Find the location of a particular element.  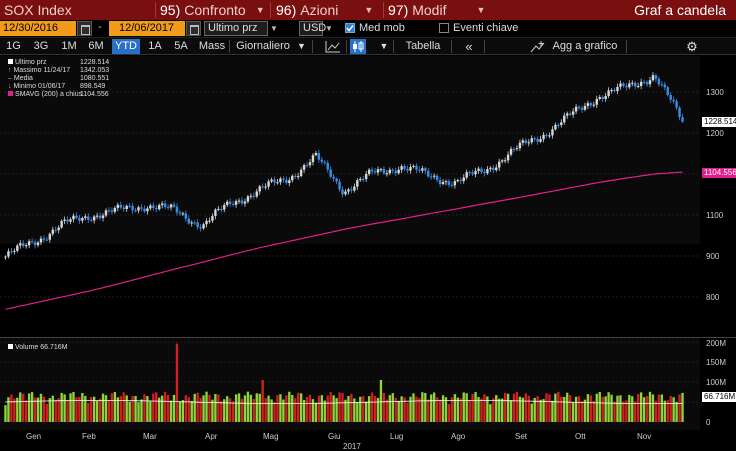

candle-chart-button is located at coordinates (358, 46).